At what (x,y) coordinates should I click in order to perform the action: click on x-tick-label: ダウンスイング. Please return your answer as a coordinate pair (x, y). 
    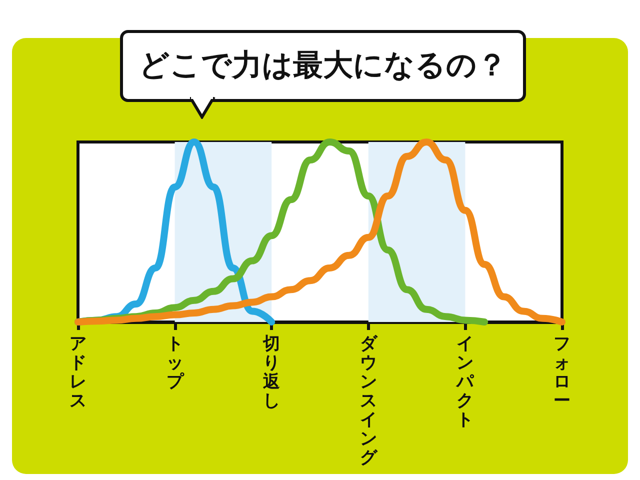
    Looking at the image, I should click on (369, 400).